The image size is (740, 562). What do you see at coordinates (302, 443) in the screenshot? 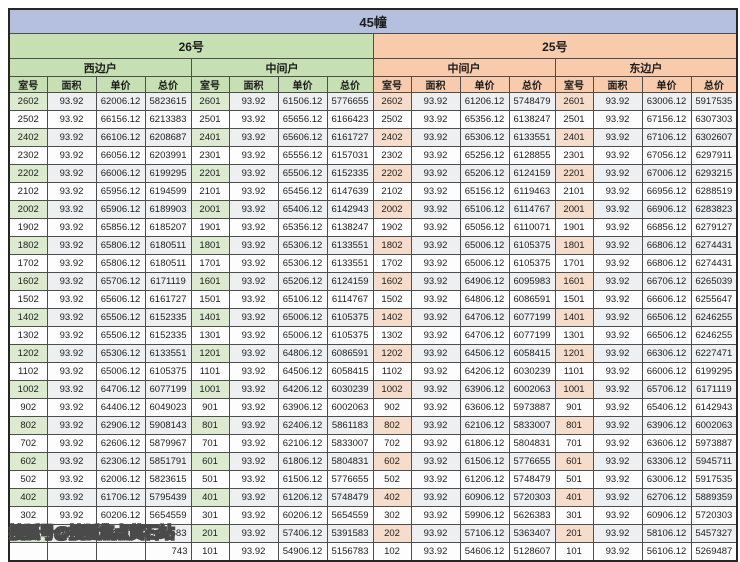
I see `unit-price-cell: 62106.12` at bounding box center [302, 443].